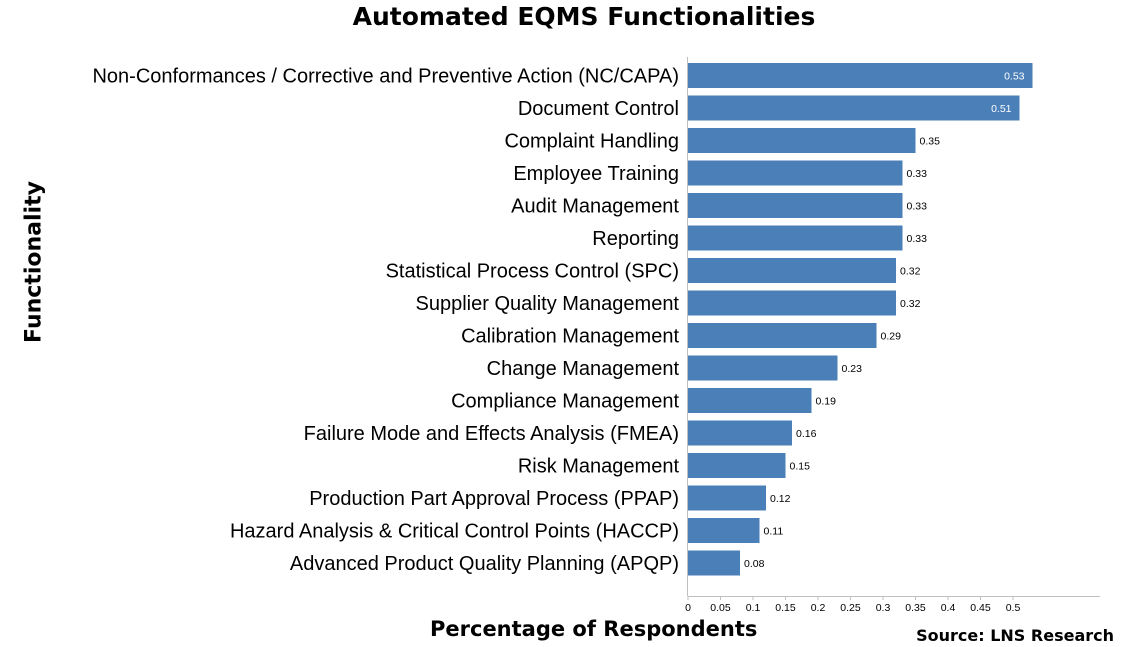  I want to click on category-label: Production Part Approval Process (PPAP), so click(494, 499).